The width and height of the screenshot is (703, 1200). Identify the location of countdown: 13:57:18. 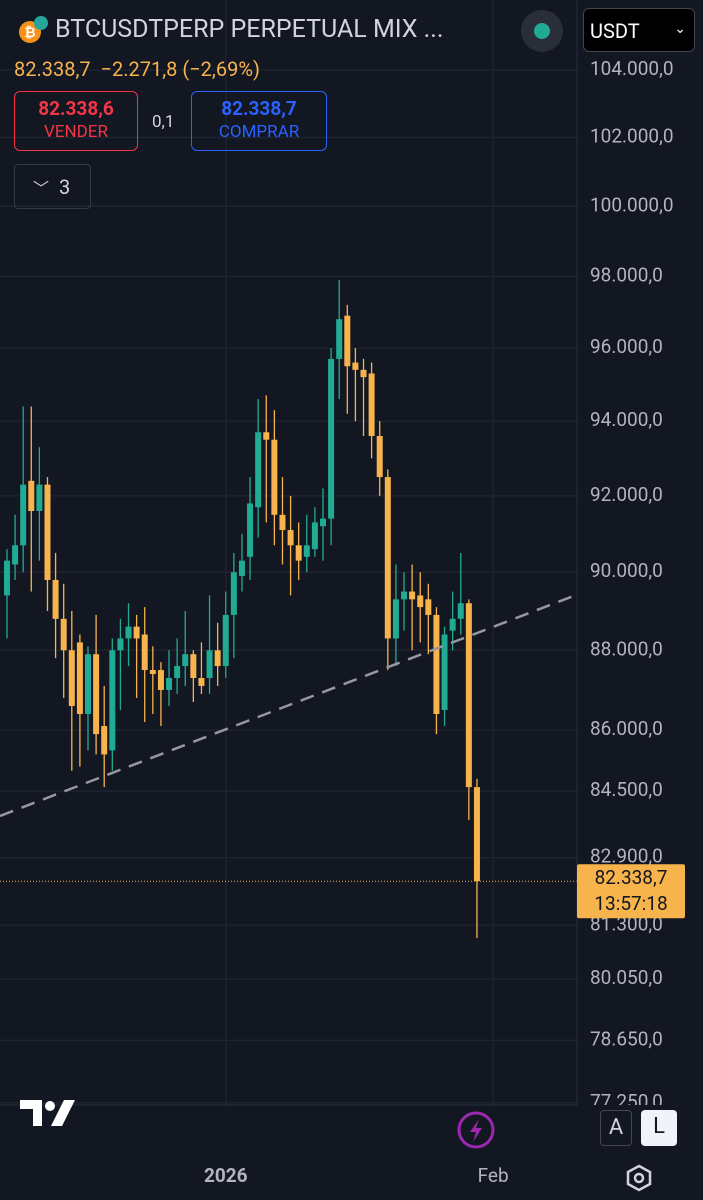
(630, 903).